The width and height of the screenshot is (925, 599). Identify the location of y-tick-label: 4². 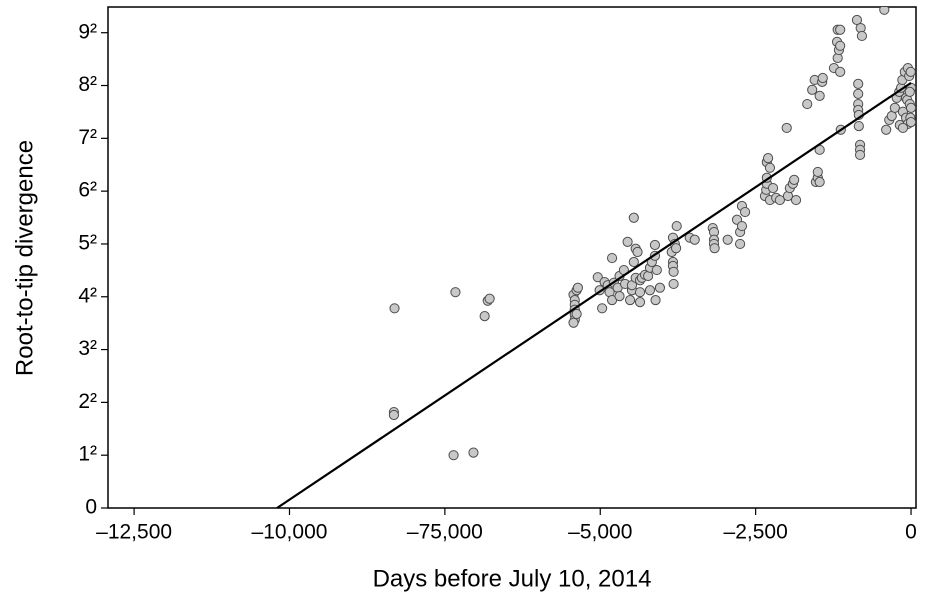
(87, 295).